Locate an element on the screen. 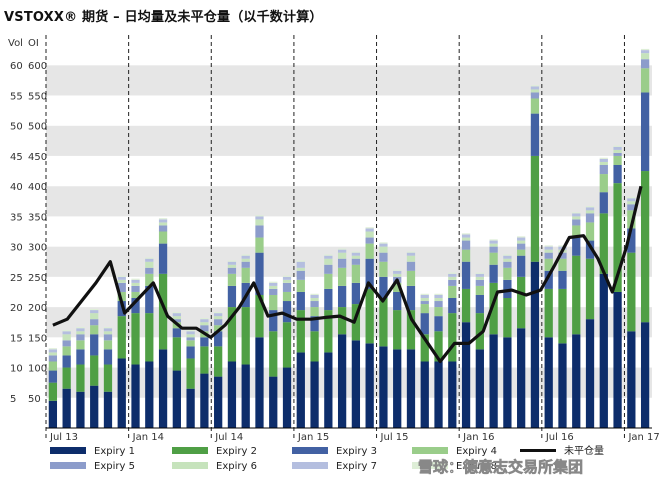 Image resolution: width=660 pixels, height=486 pixels. y-right-axis-label: OI is located at coordinates (33, 43).